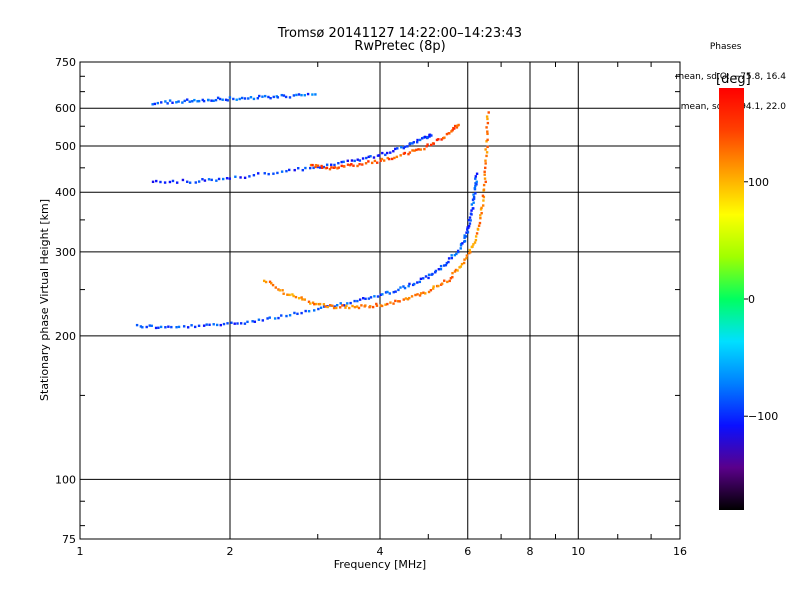 The height and width of the screenshot is (600, 800). Describe the element at coordinates (65, 108) in the screenshot. I see `y-tick-label: 600` at that location.